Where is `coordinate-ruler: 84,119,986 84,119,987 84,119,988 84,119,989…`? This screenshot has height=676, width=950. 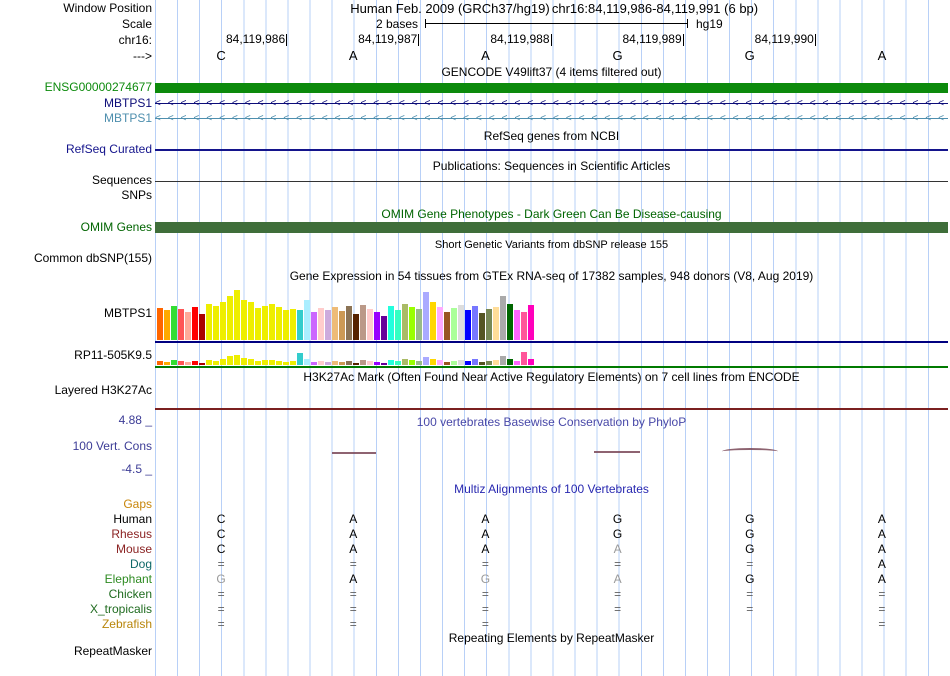
coordinate-ruler: 84,119,986 84,119,987 84,119,988 84,119,989… is located at coordinates (551, 40).